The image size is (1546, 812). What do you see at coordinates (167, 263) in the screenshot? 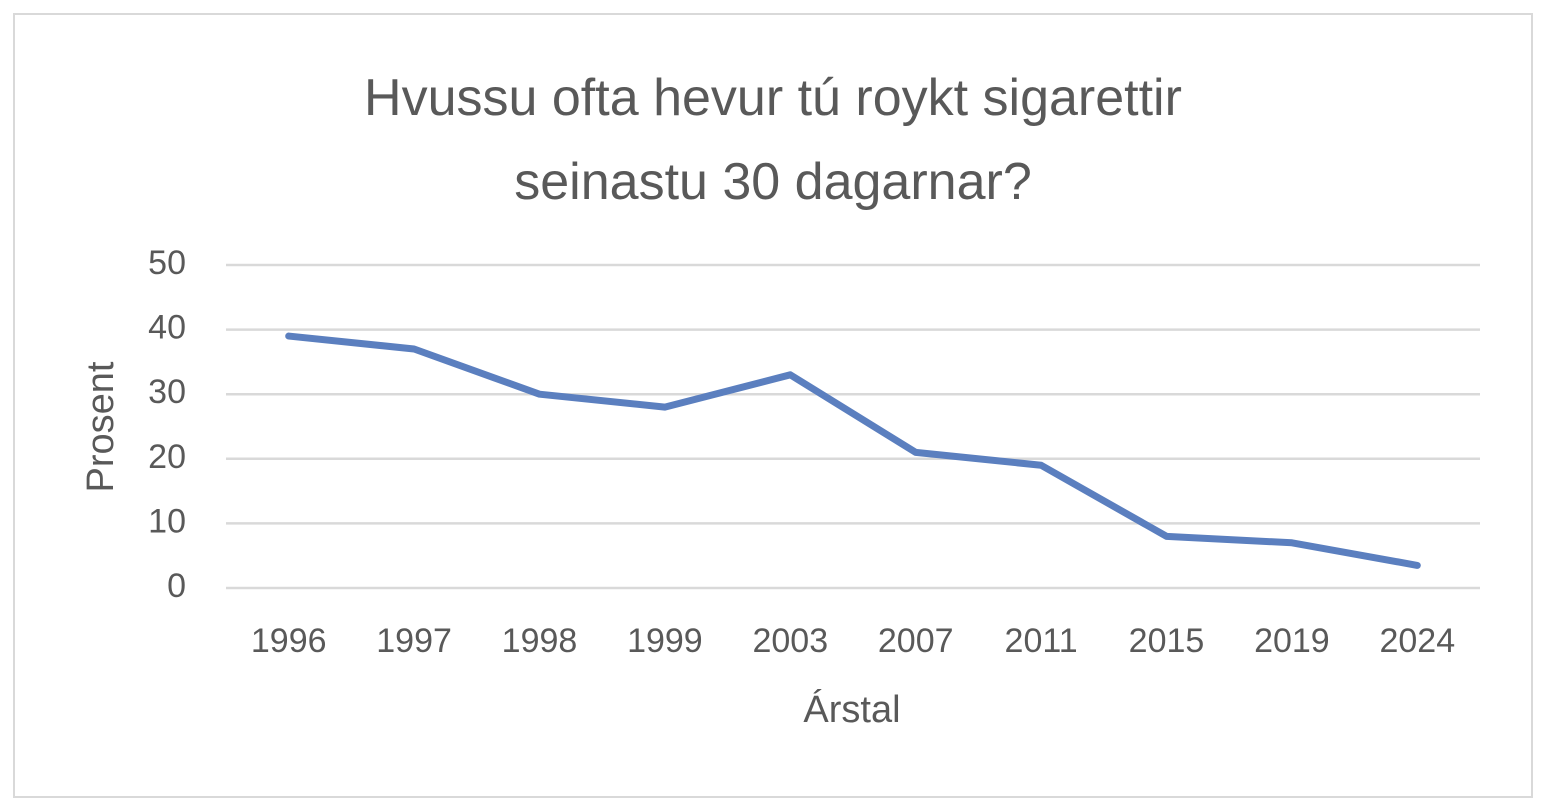
I see `y-tick-label: 50` at bounding box center [167, 263].